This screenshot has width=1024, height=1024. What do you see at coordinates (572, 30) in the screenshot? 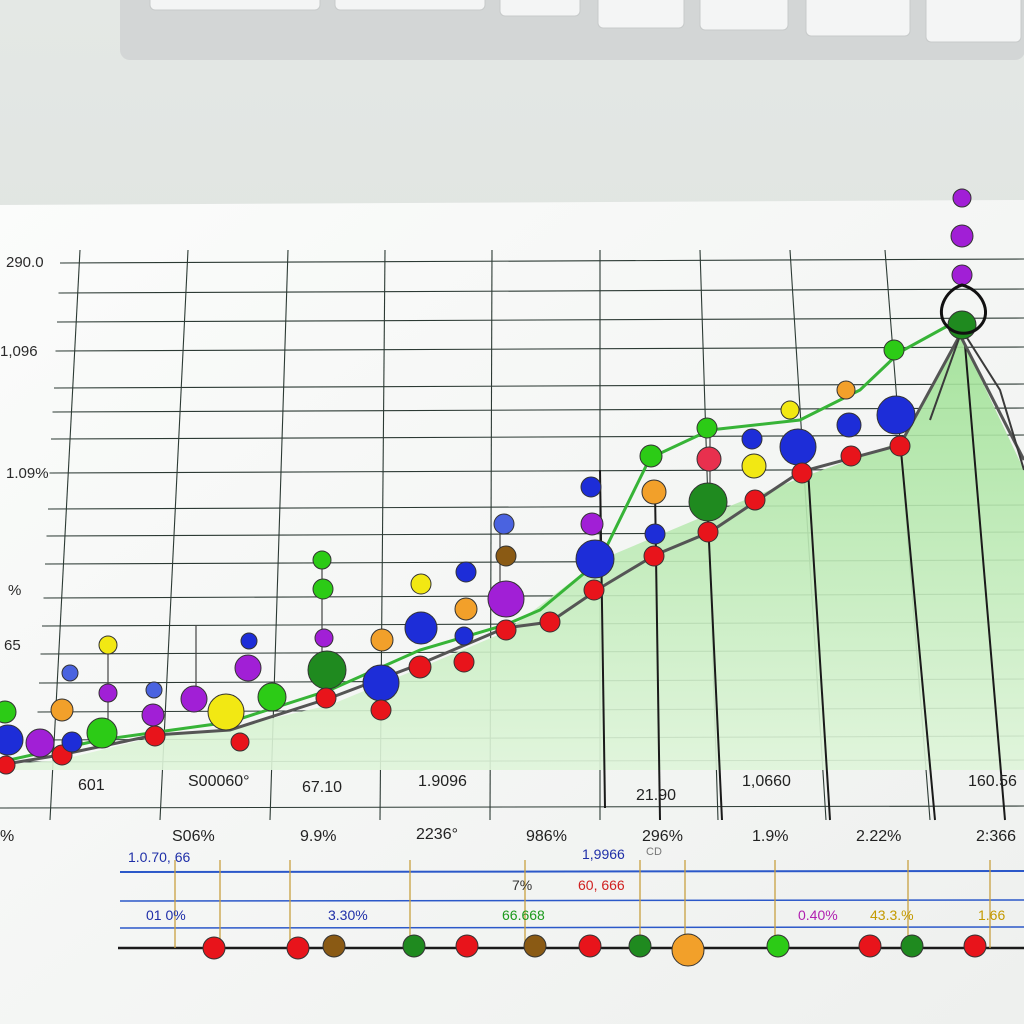
I see `keyboard` at bounding box center [572, 30].